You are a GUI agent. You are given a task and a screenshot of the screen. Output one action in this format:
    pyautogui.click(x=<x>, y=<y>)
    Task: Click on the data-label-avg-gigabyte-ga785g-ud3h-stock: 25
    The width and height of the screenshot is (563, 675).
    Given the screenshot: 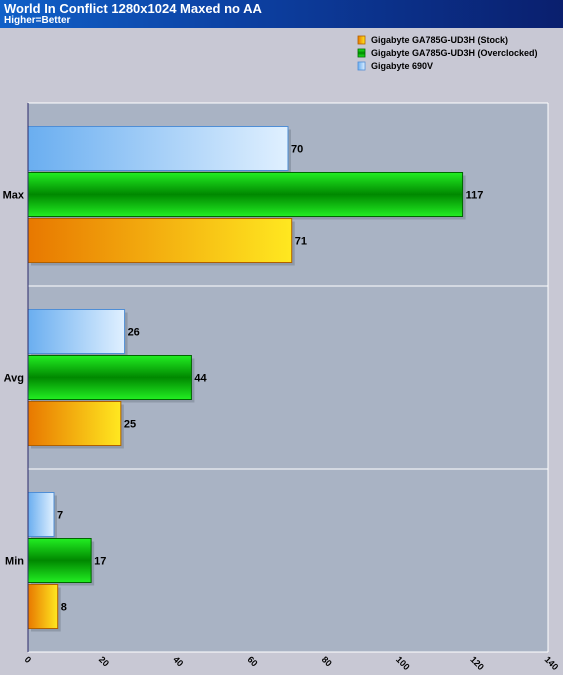 What is the action you would take?
    pyautogui.click(x=130, y=425)
    